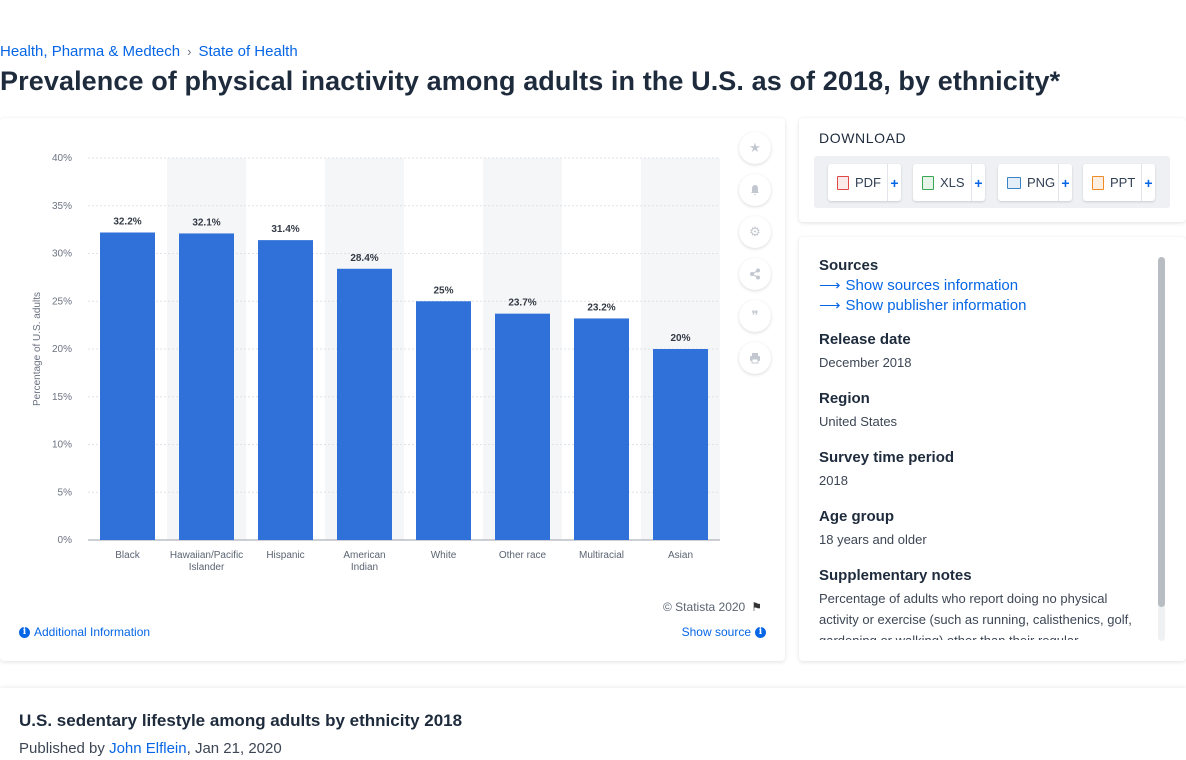  I want to click on published-date: , Jan 21, 2020, so click(234, 748).